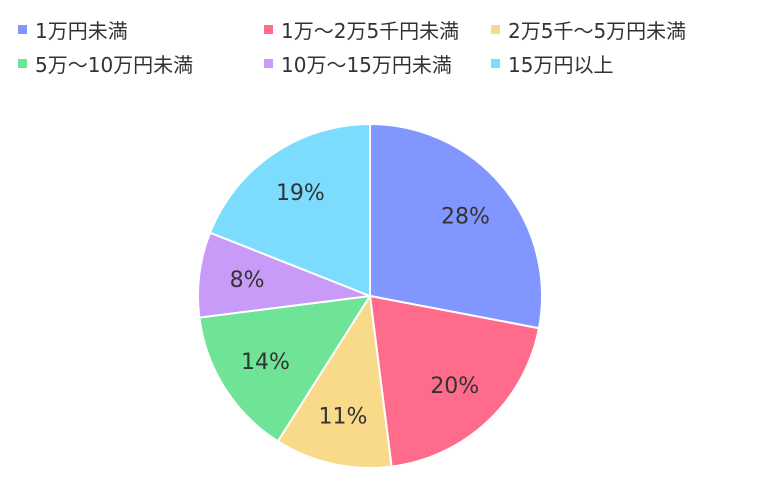 This screenshot has height=485, width=761. I want to click on legend-item-4: 5万～10万円未満, so click(106, 63).